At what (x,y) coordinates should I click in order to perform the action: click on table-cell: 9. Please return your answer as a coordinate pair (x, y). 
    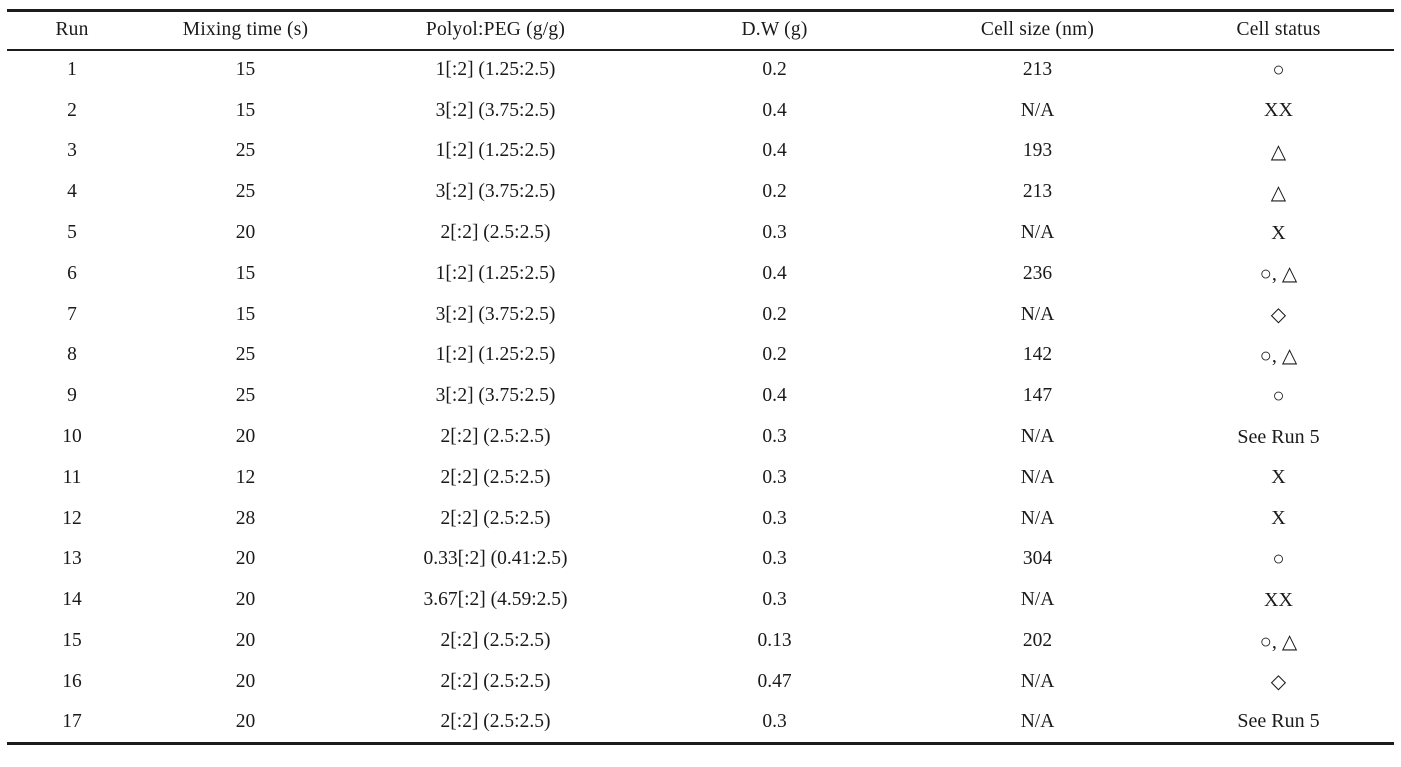
    Looking at the image, I should click on (72, 396).